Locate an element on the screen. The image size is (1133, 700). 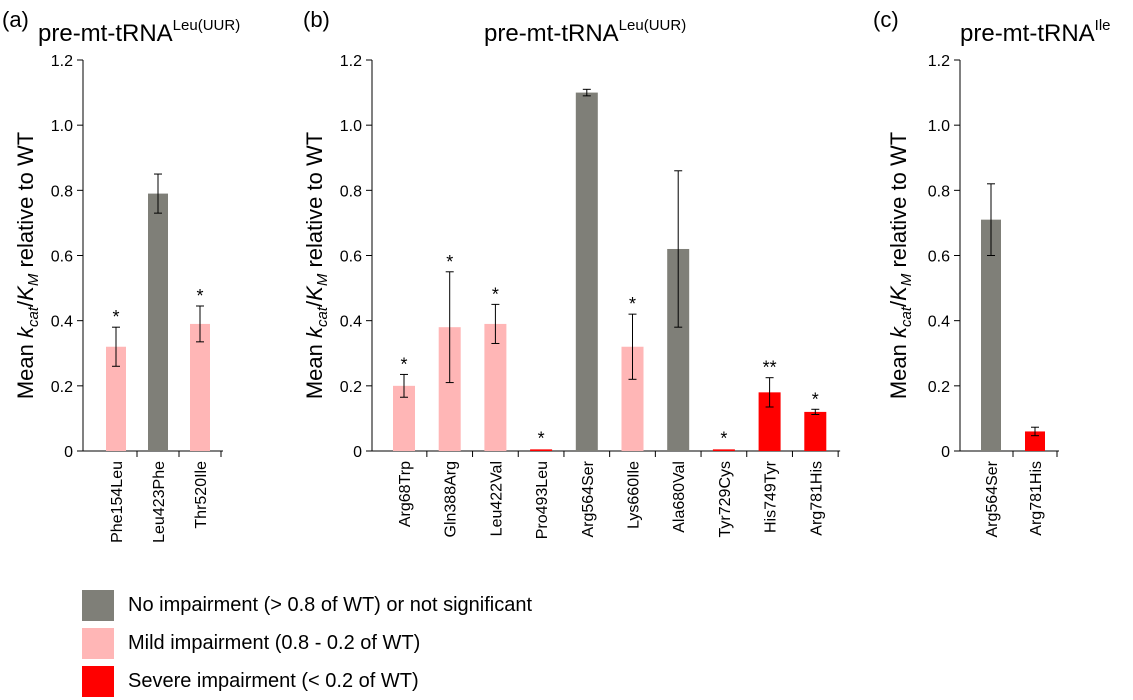
x-tick-label: Arg68Trp is located at coordinates (405, 494).